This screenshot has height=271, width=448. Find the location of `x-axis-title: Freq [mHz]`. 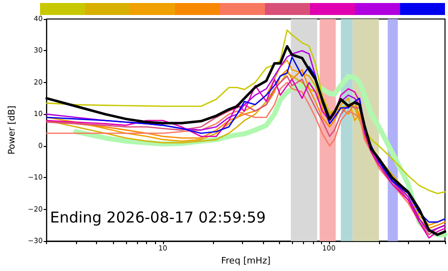

x-axis-title: Freq [mHz] is located at coordinates (246, 261).